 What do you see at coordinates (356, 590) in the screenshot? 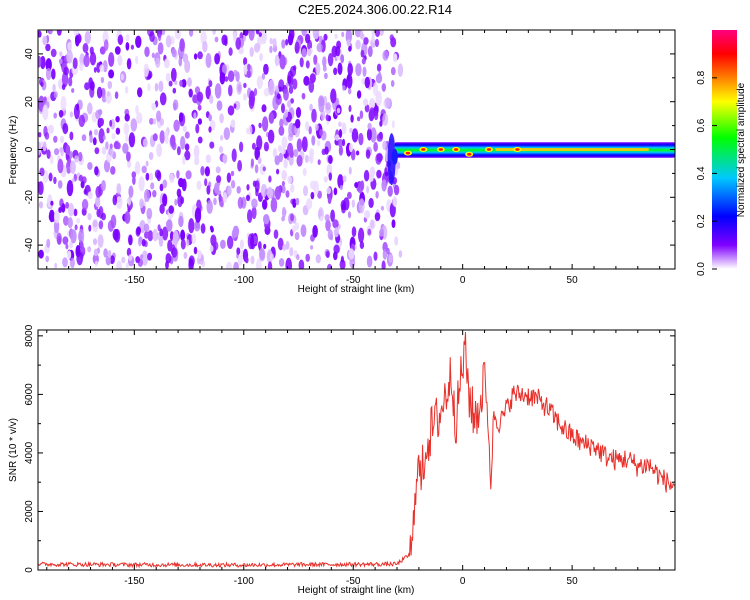
I see `bottom-x-axis-label: Height of straight line (km)` at bounding box center [356, 590].